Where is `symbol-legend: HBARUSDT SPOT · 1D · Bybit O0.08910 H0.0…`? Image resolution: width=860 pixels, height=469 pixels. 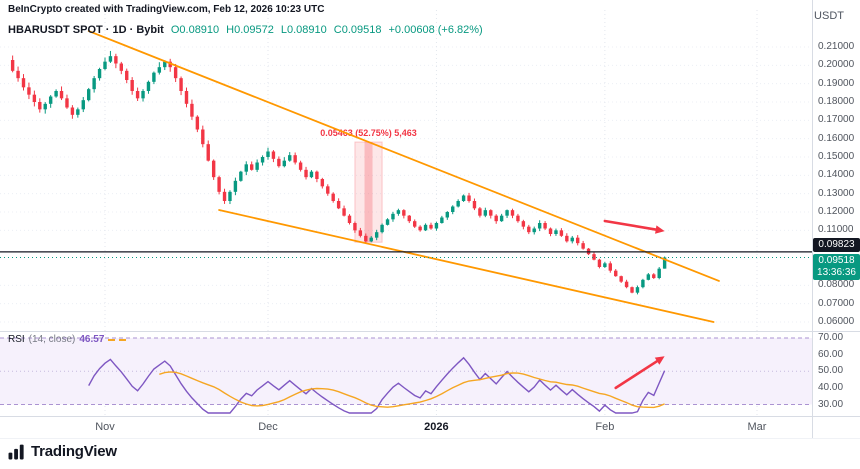
symbol-legend: HBARUSDT SPOT · 1D · Bybit O0.08910 H0.0… is located at coordinates (245, 30).